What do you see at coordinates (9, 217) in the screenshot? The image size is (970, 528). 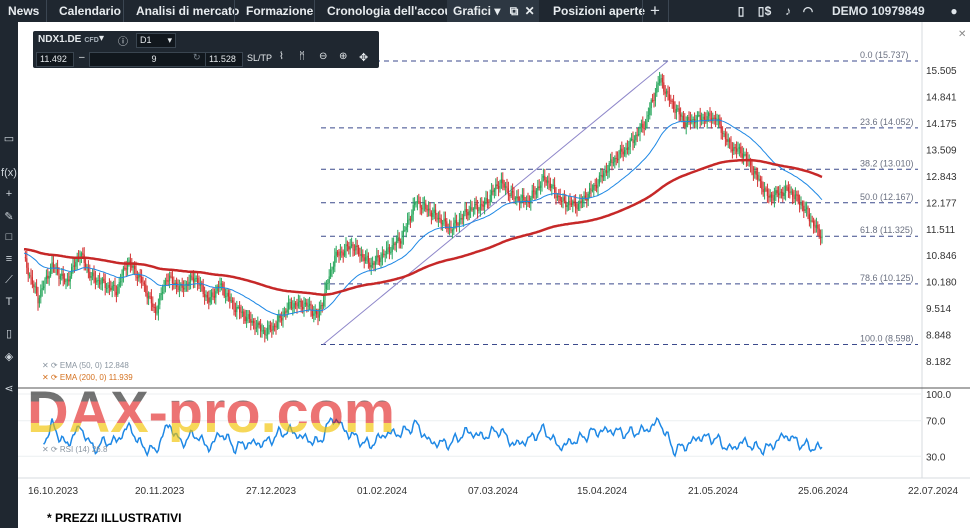 I see `pencil-icon: ✎` at bounding box center [9, 217].